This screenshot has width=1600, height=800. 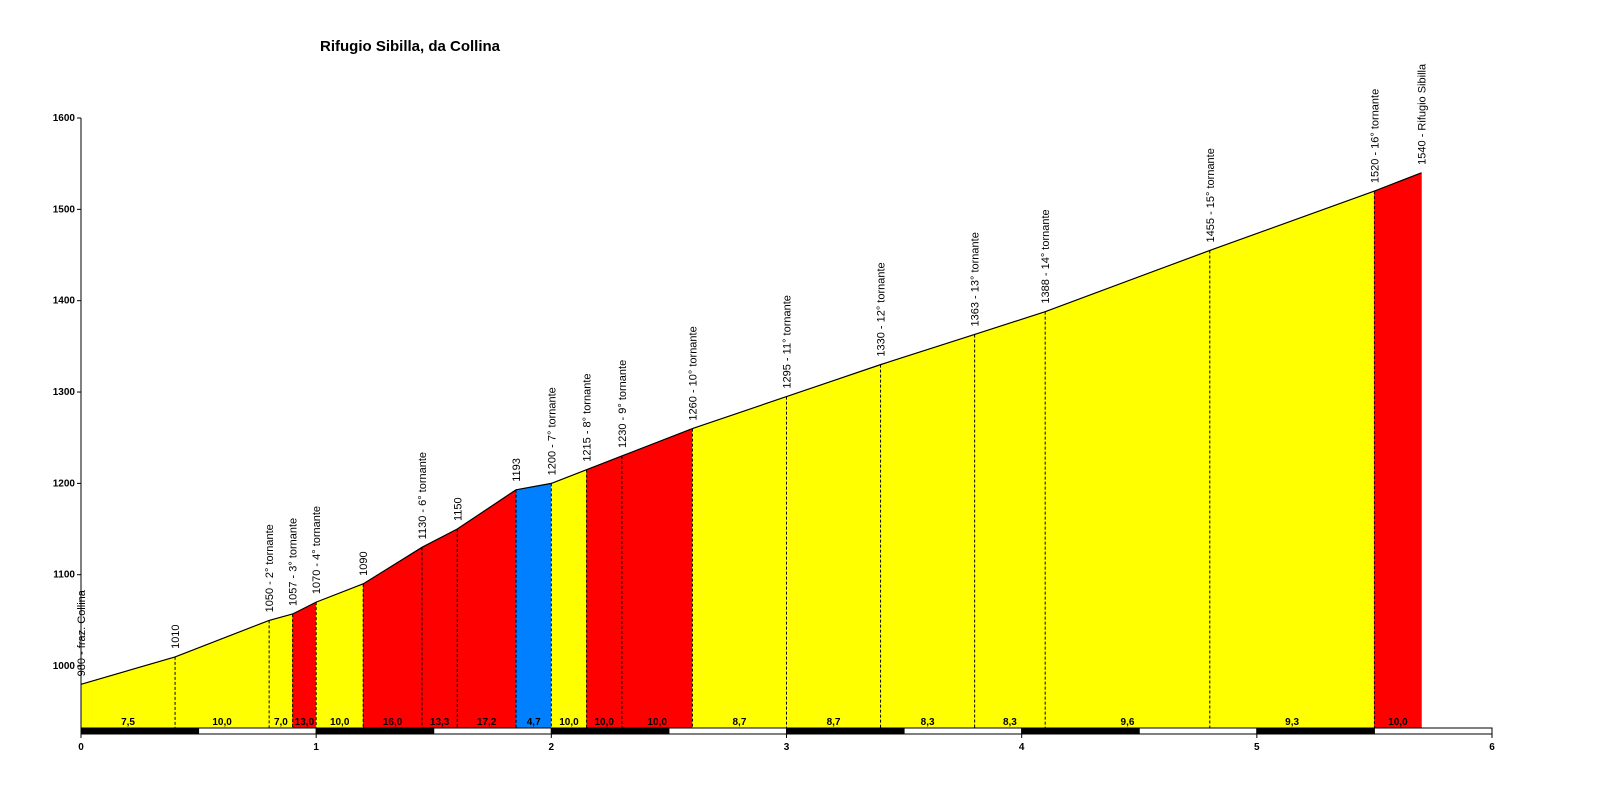 What do you see at coordinates (440, 722) in the screenshot?
I see `gradient-label: 13,3` at bounding box center [440, 722].